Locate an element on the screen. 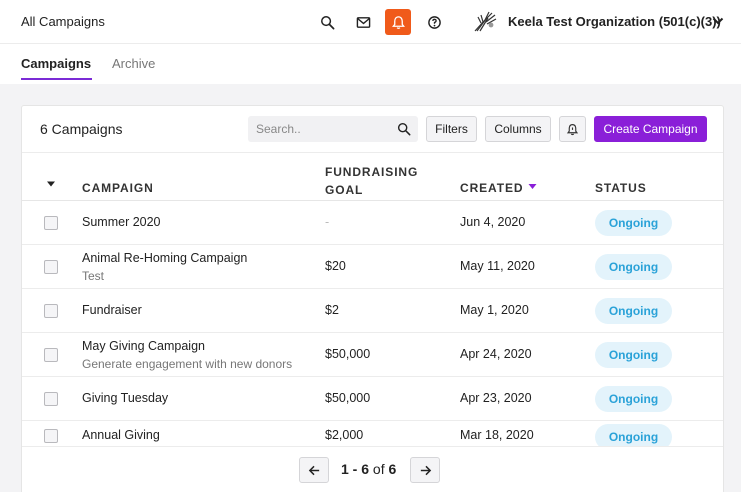  chevron-down-icon is located at coordinates (718, 21).